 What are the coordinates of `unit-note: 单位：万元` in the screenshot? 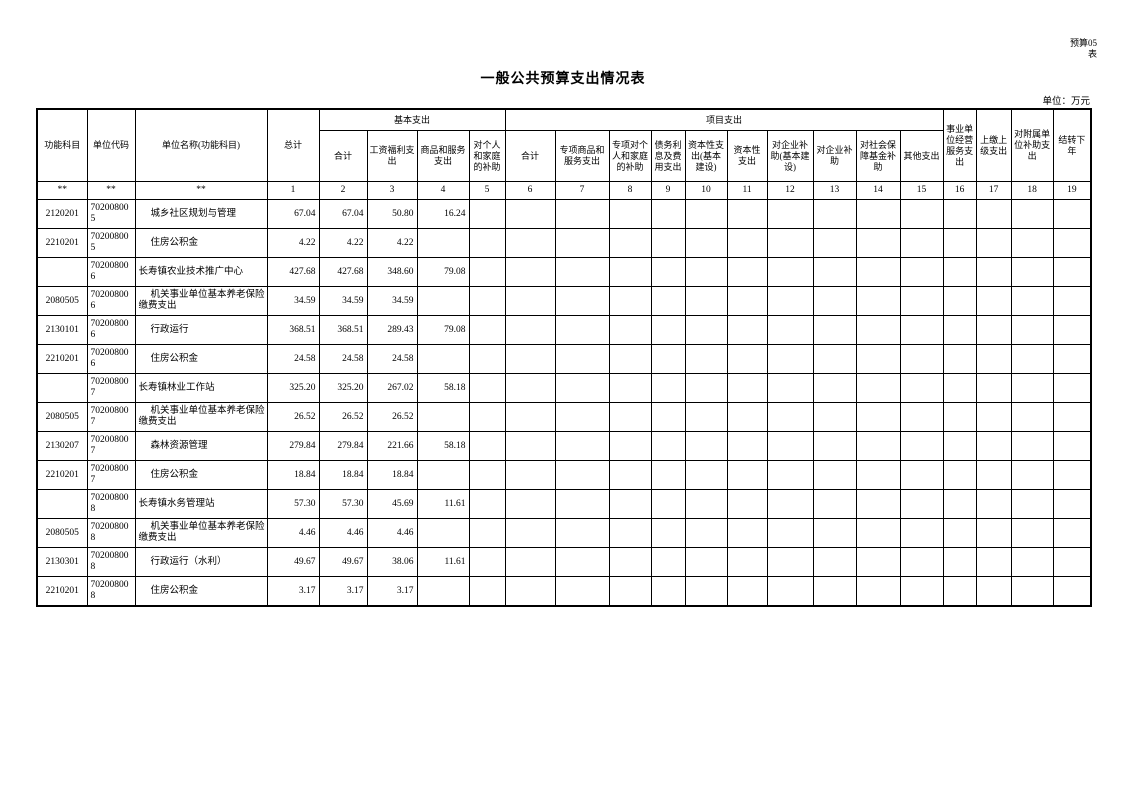 It's located at (1066, 102).